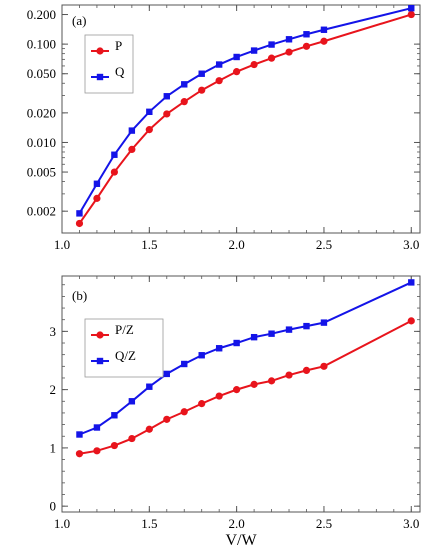  What do you see at coordinates (41, 73) in the screenshot?
I see `y-tick-label: 0.050` at bounding box center [41, 73].